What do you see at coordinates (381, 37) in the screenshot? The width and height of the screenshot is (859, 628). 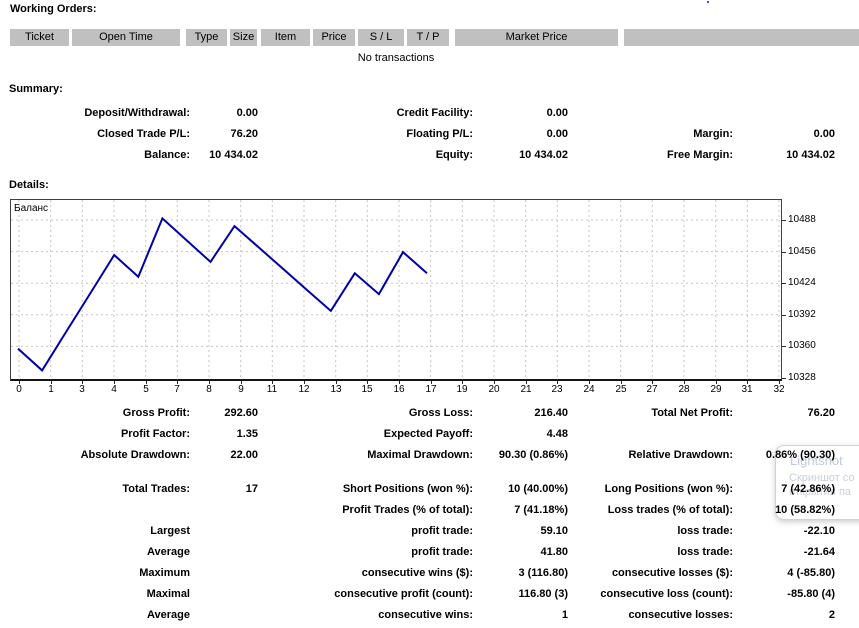 I see `column-header-s-l: S / L` at bounding box center [381, 37].